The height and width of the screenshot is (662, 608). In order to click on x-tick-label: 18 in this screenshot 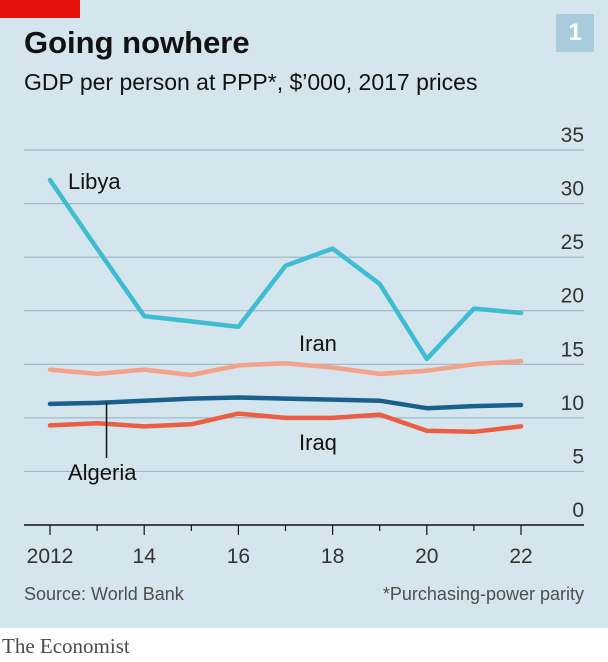, I will do `click(332, 556)`.